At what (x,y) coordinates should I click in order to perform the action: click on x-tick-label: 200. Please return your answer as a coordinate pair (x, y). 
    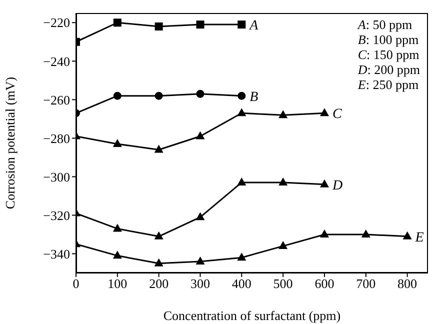
    Looking at the image, I should click on (159, 284).